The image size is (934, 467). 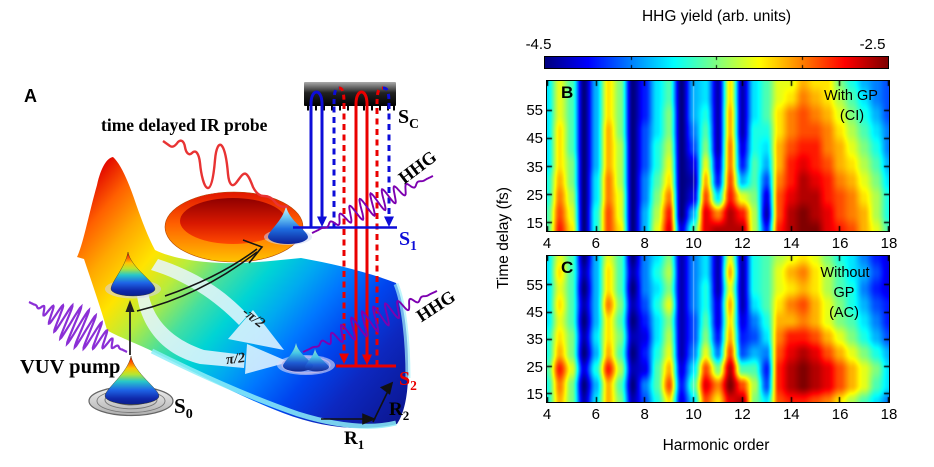 I want to click on continuum-band, so click(x=350, y=94).